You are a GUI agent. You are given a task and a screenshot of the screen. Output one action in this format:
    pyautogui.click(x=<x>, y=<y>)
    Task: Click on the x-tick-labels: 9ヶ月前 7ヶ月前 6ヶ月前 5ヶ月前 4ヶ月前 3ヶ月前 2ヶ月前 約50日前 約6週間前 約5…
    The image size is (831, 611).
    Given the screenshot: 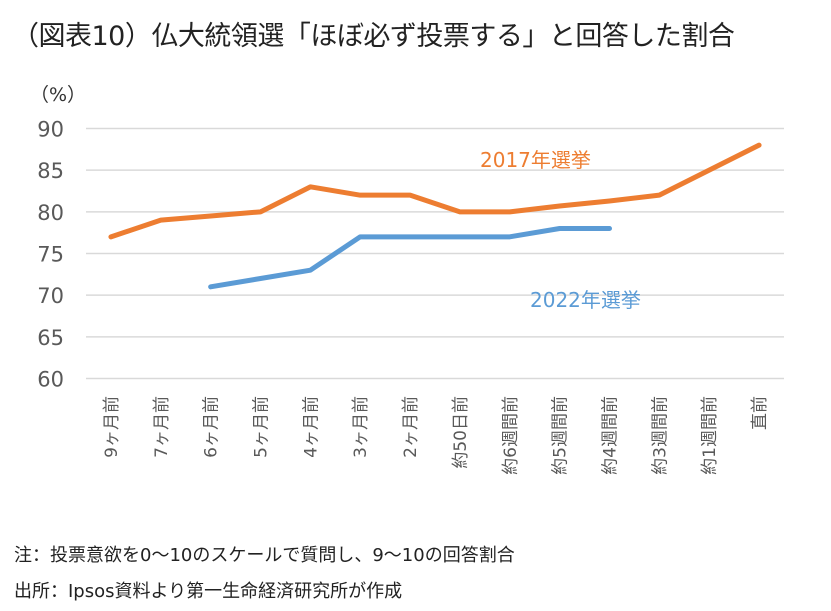 What is the action you would take?
    pyautogui.click(x=436, y=435)
    